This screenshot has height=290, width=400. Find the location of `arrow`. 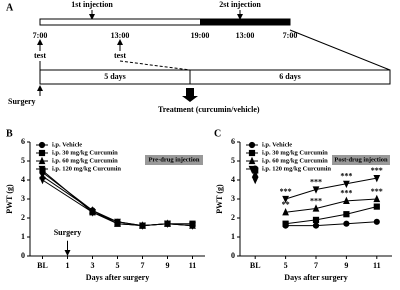

arrow is located at coordinates (190, 95).